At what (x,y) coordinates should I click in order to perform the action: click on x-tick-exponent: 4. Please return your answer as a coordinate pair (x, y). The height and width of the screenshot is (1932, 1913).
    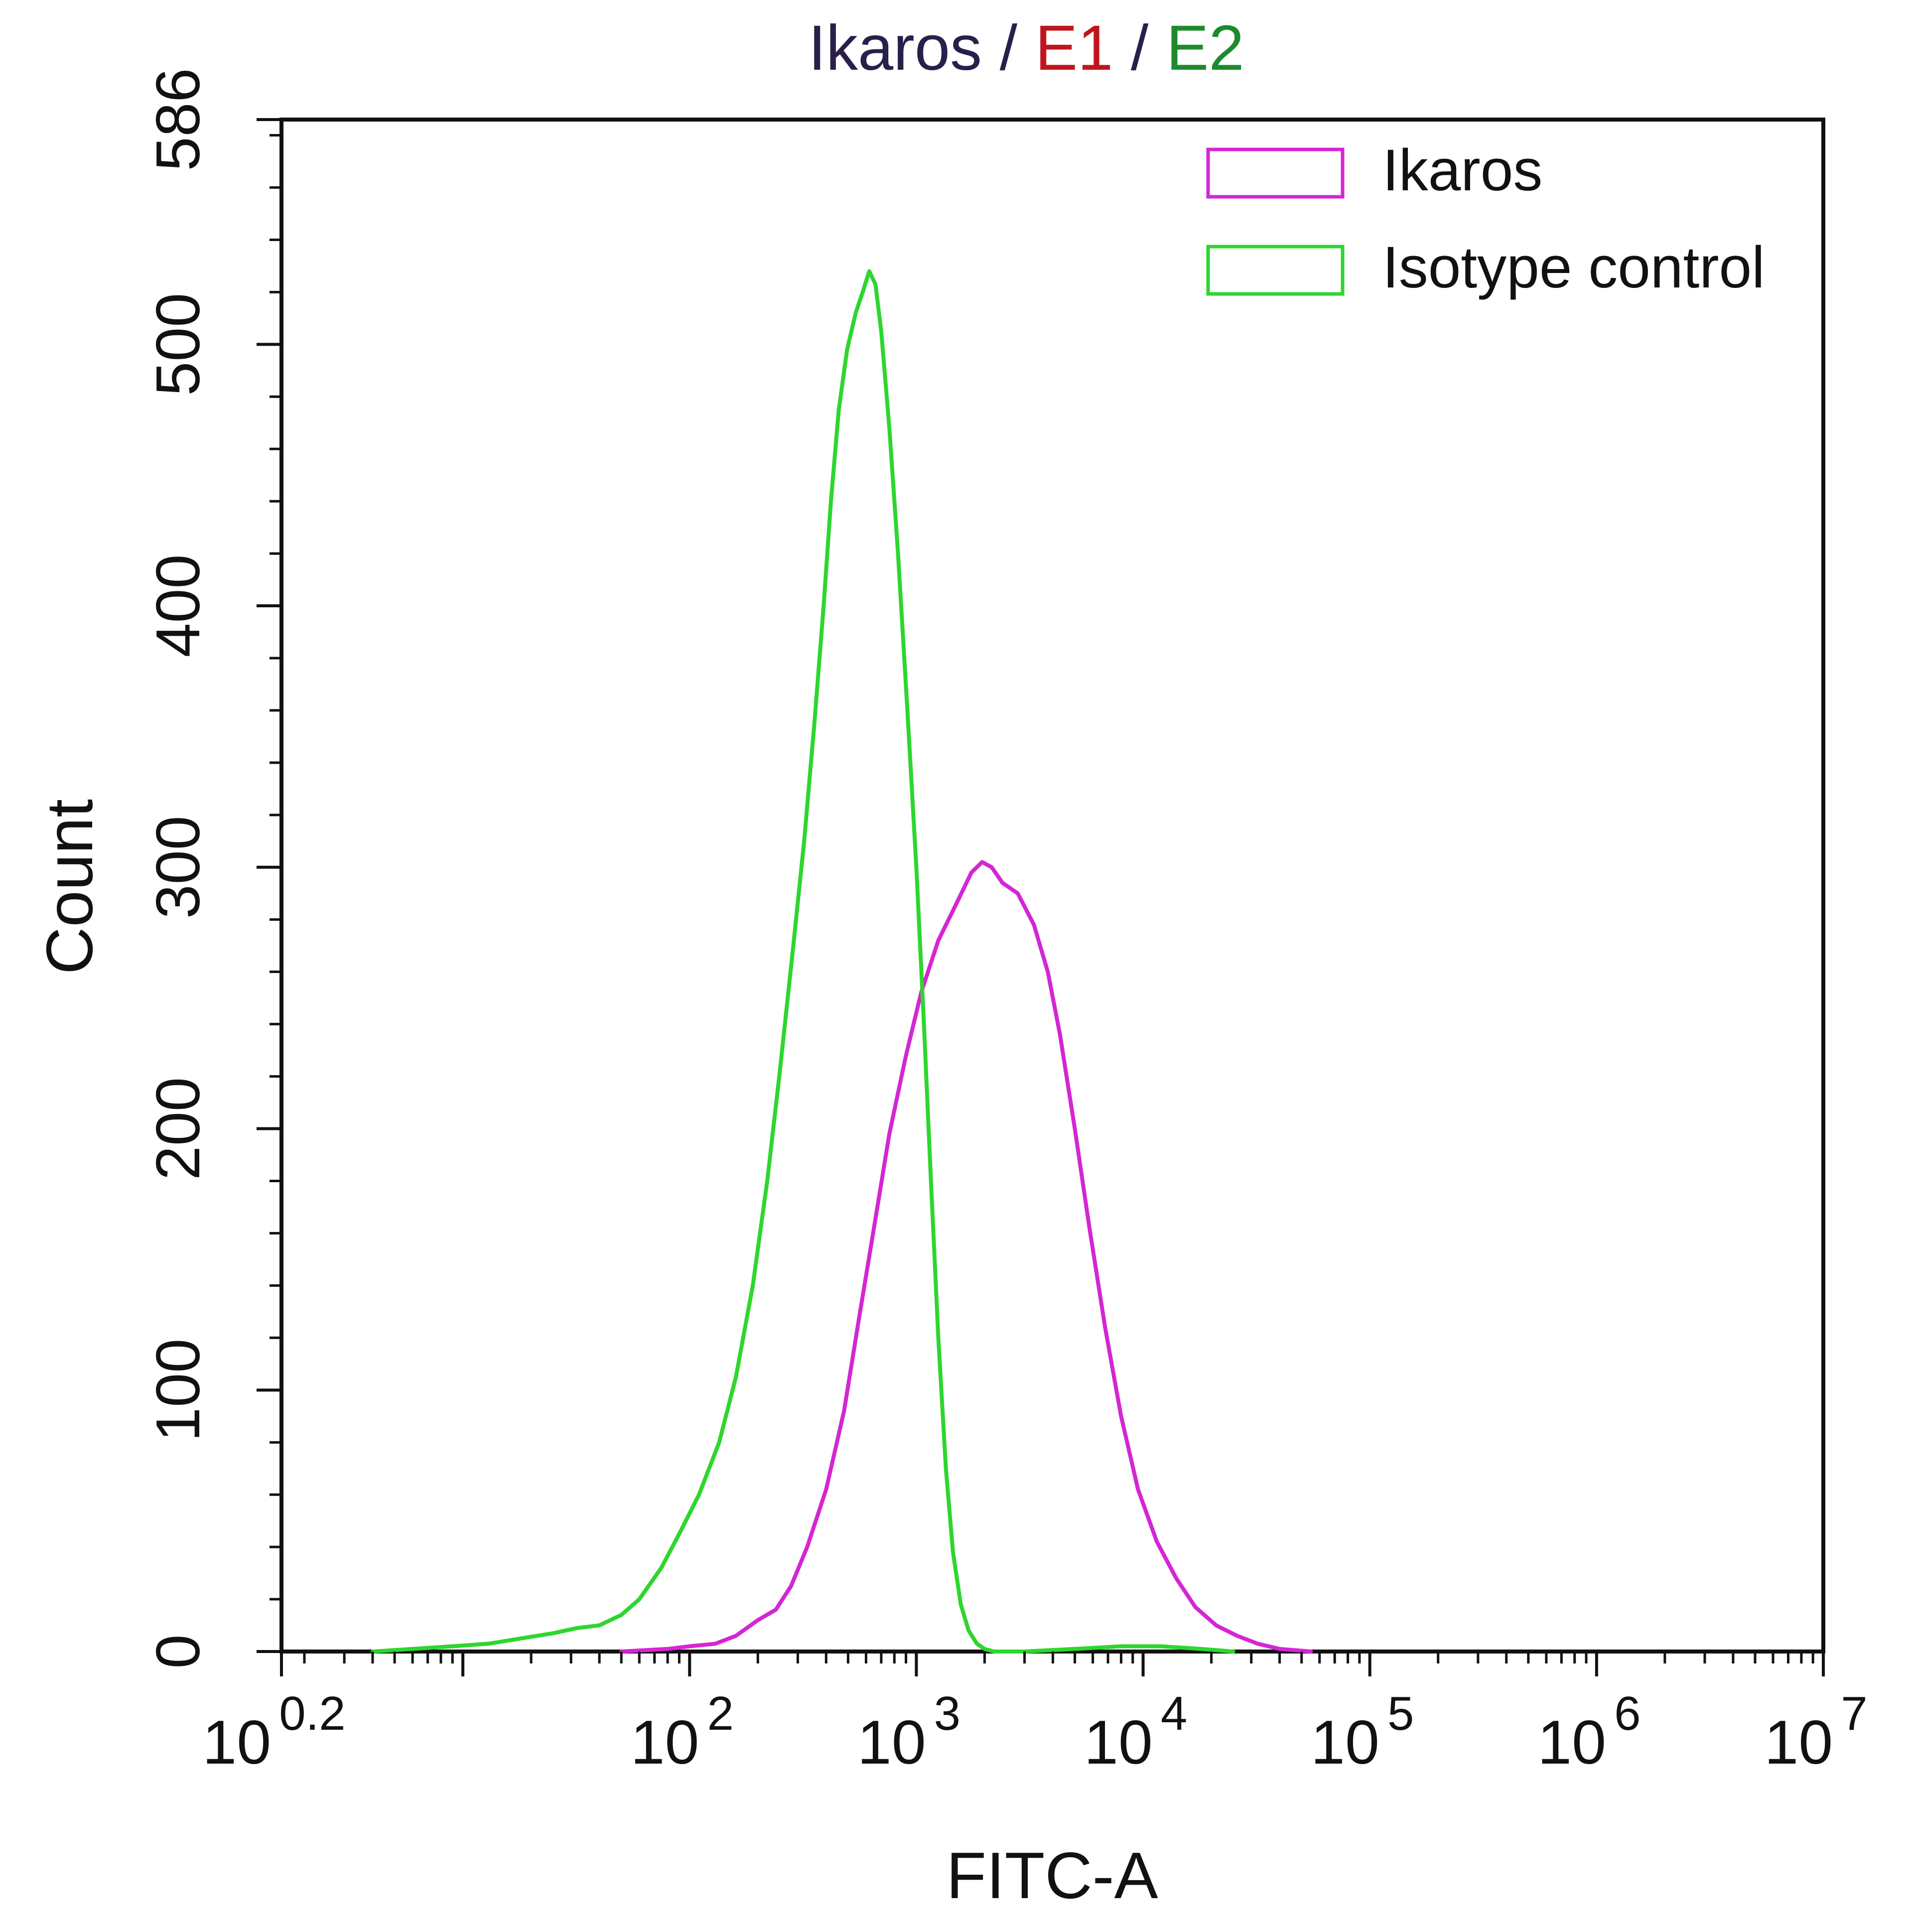
    Looking at the image, I should click on (1174, 1713).